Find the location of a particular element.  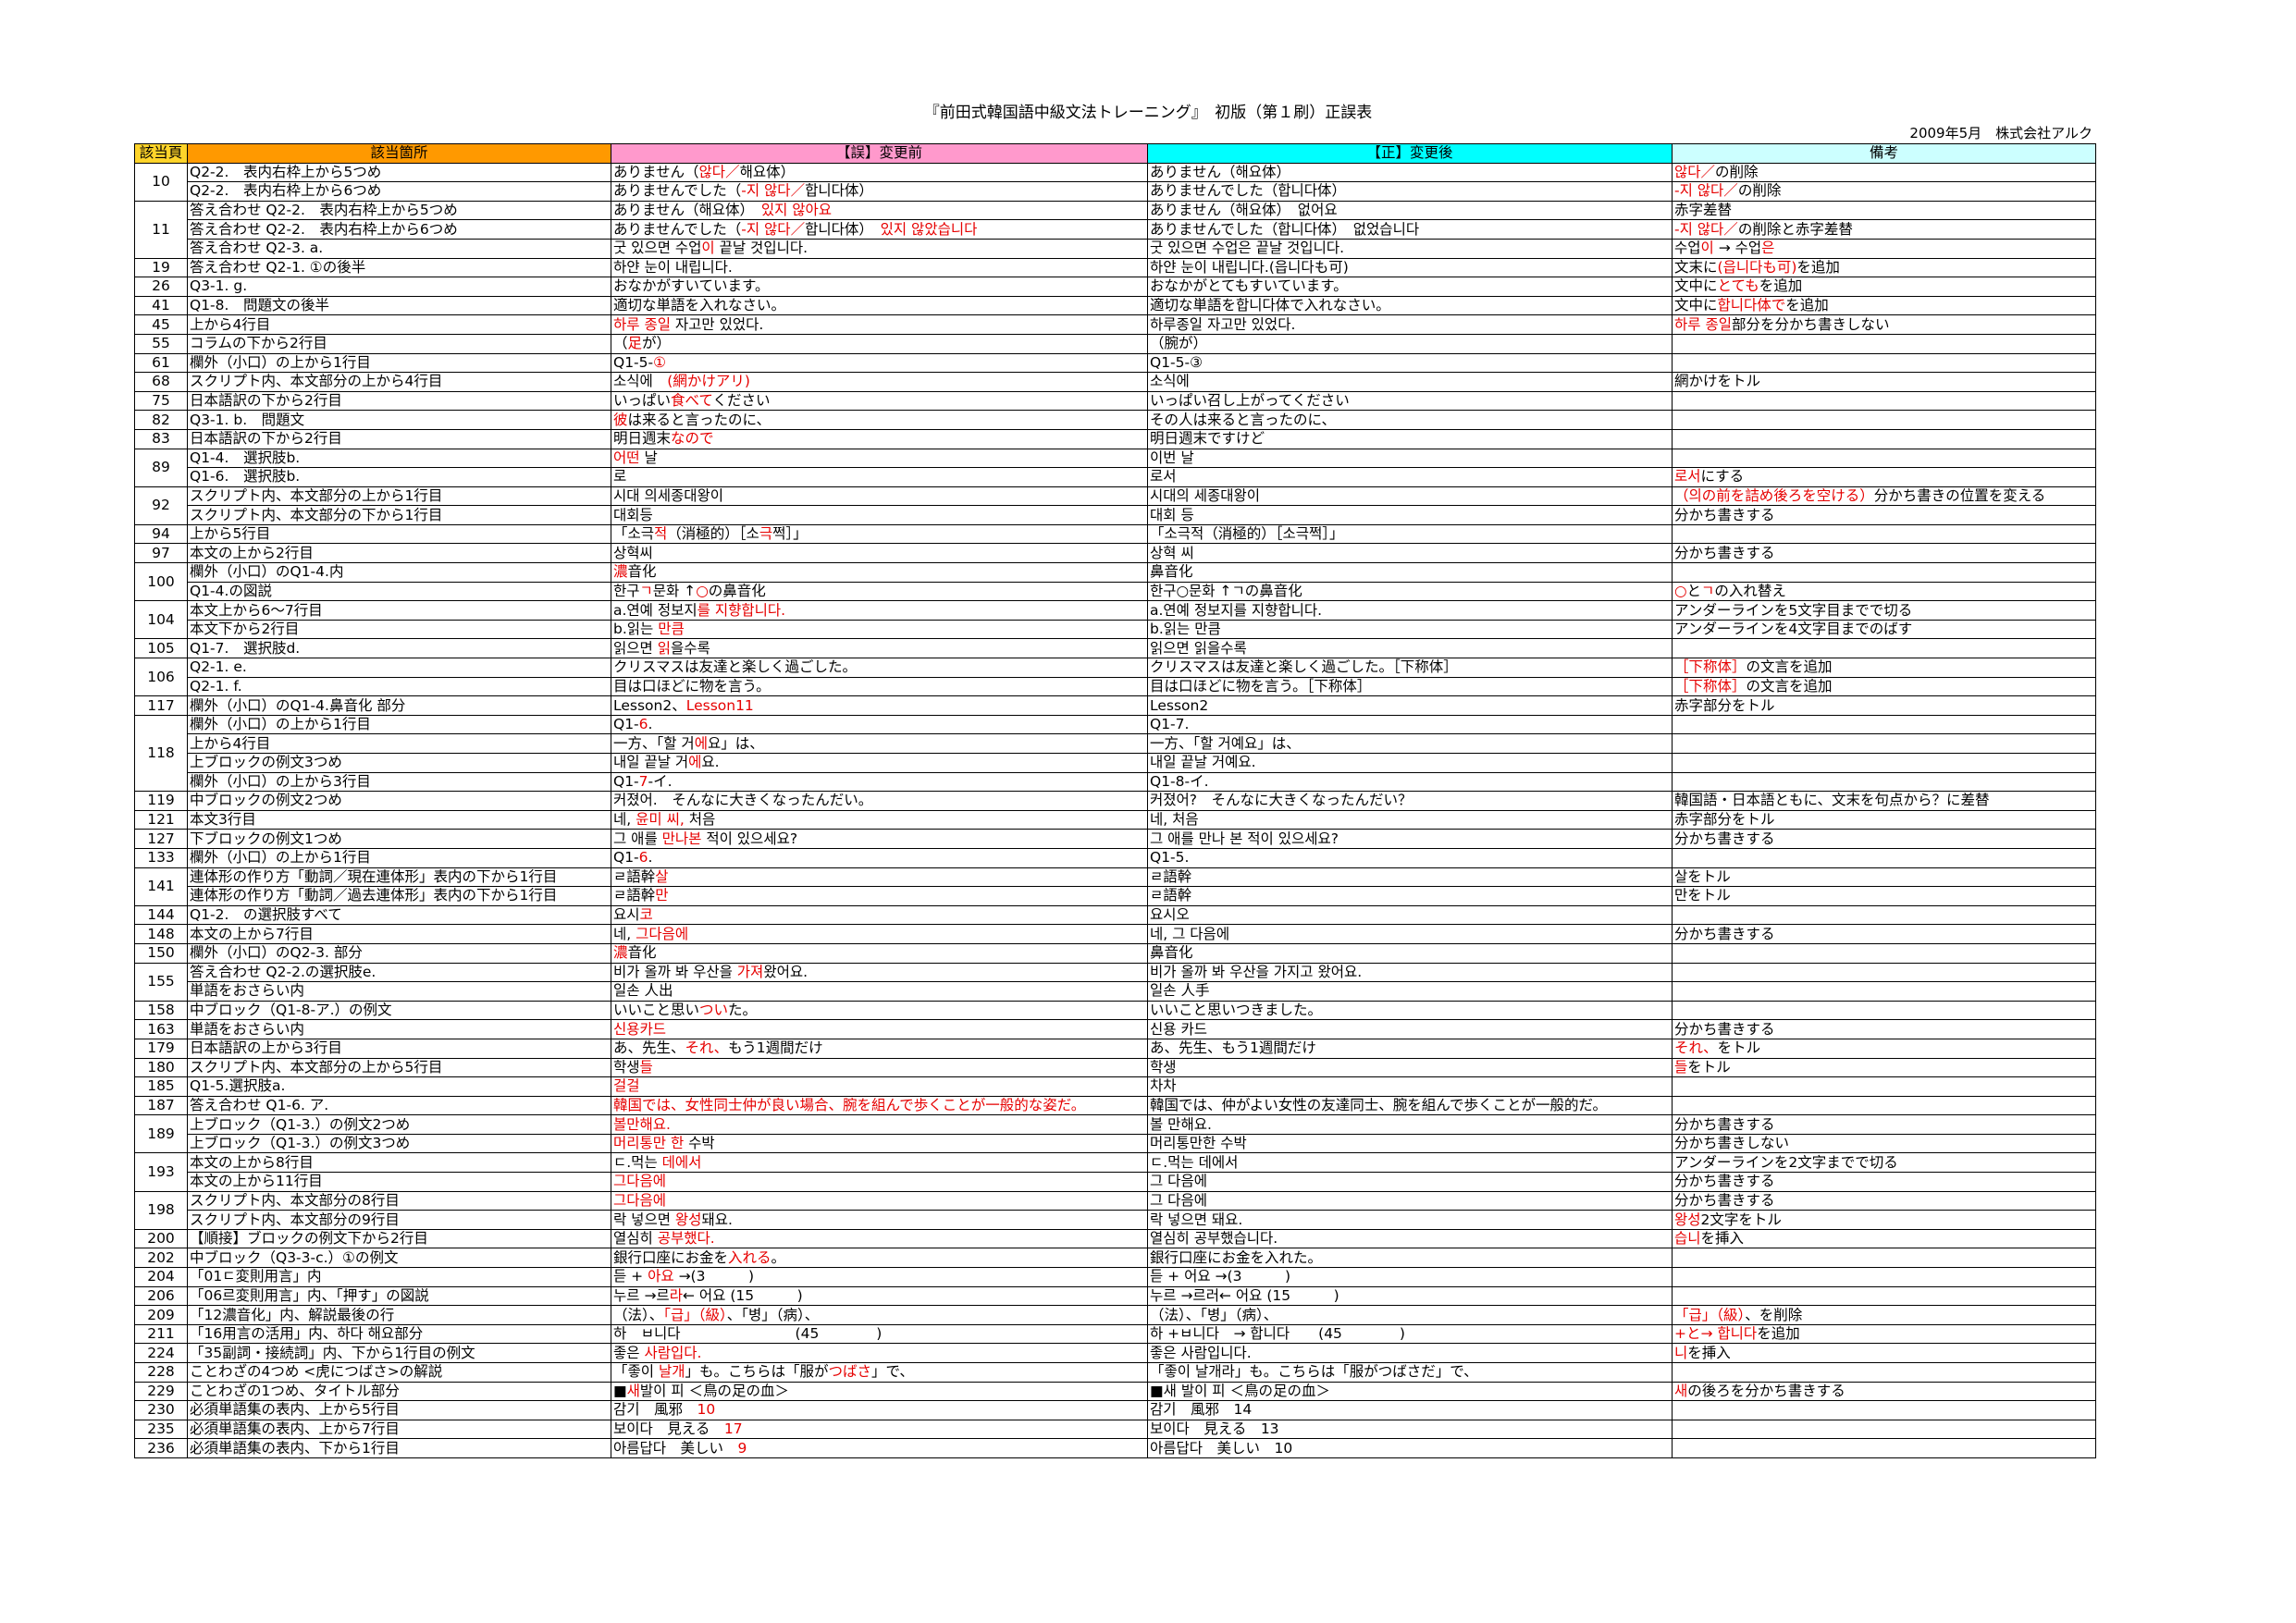

plain-text: 열심히 is located at coordinates (635, 1239).